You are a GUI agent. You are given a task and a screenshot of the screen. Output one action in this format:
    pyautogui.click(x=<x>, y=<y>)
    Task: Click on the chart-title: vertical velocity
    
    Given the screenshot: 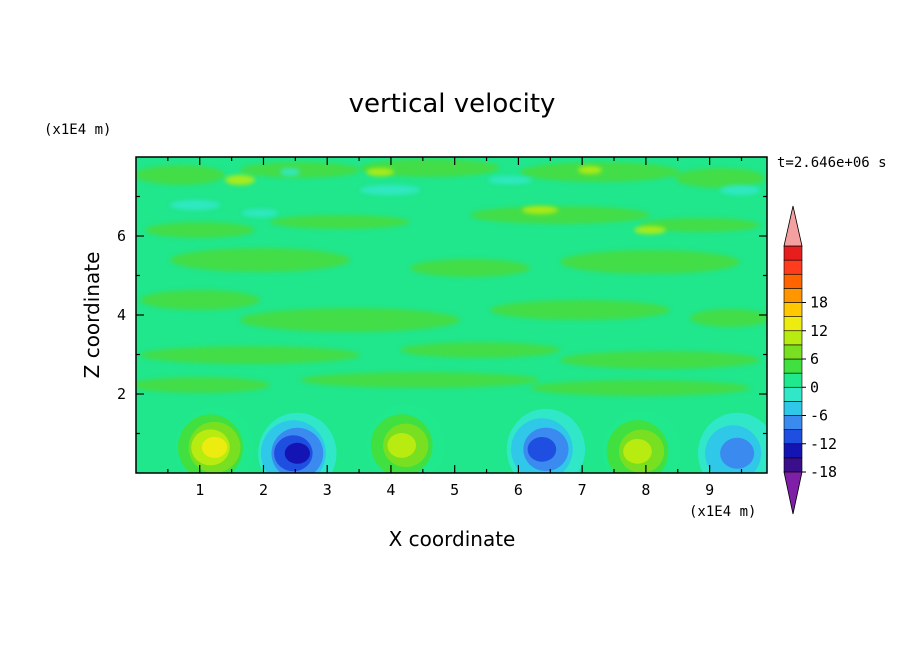 What is the action you would take?
    pyautogui.click(x=452, y=104)
    